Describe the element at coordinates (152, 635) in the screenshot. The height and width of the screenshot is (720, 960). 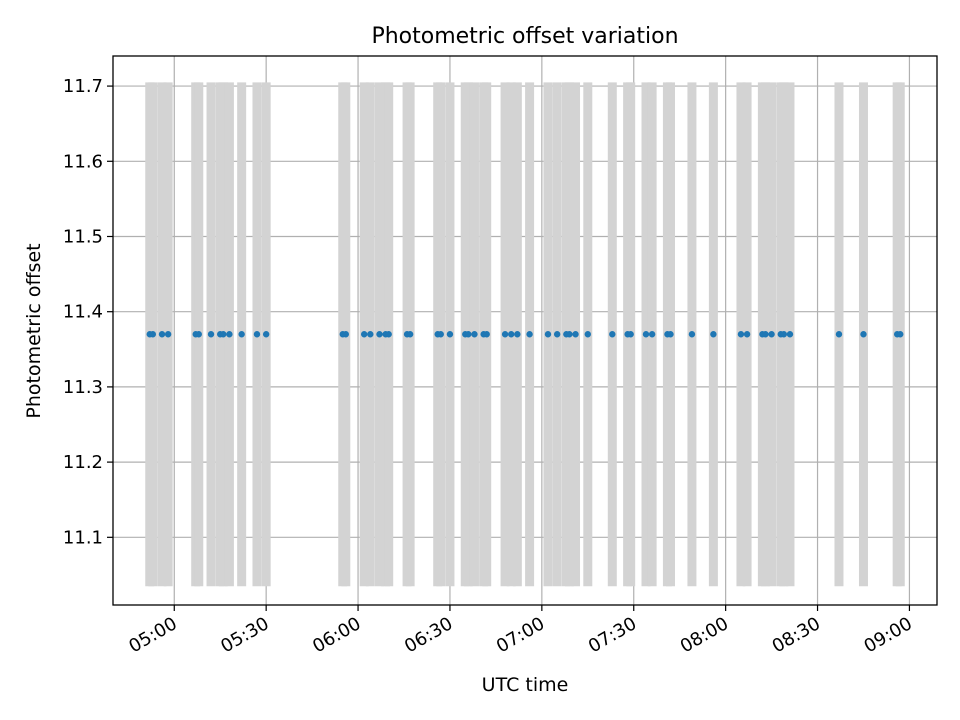
I see `x-tick-label: 05:00` at that location.